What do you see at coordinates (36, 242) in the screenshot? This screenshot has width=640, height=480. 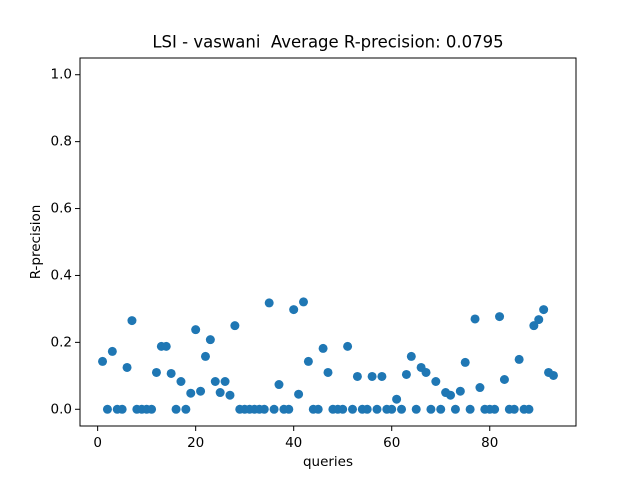 I see `y-axis-label: R-precision` at bounding box center [36, 242].